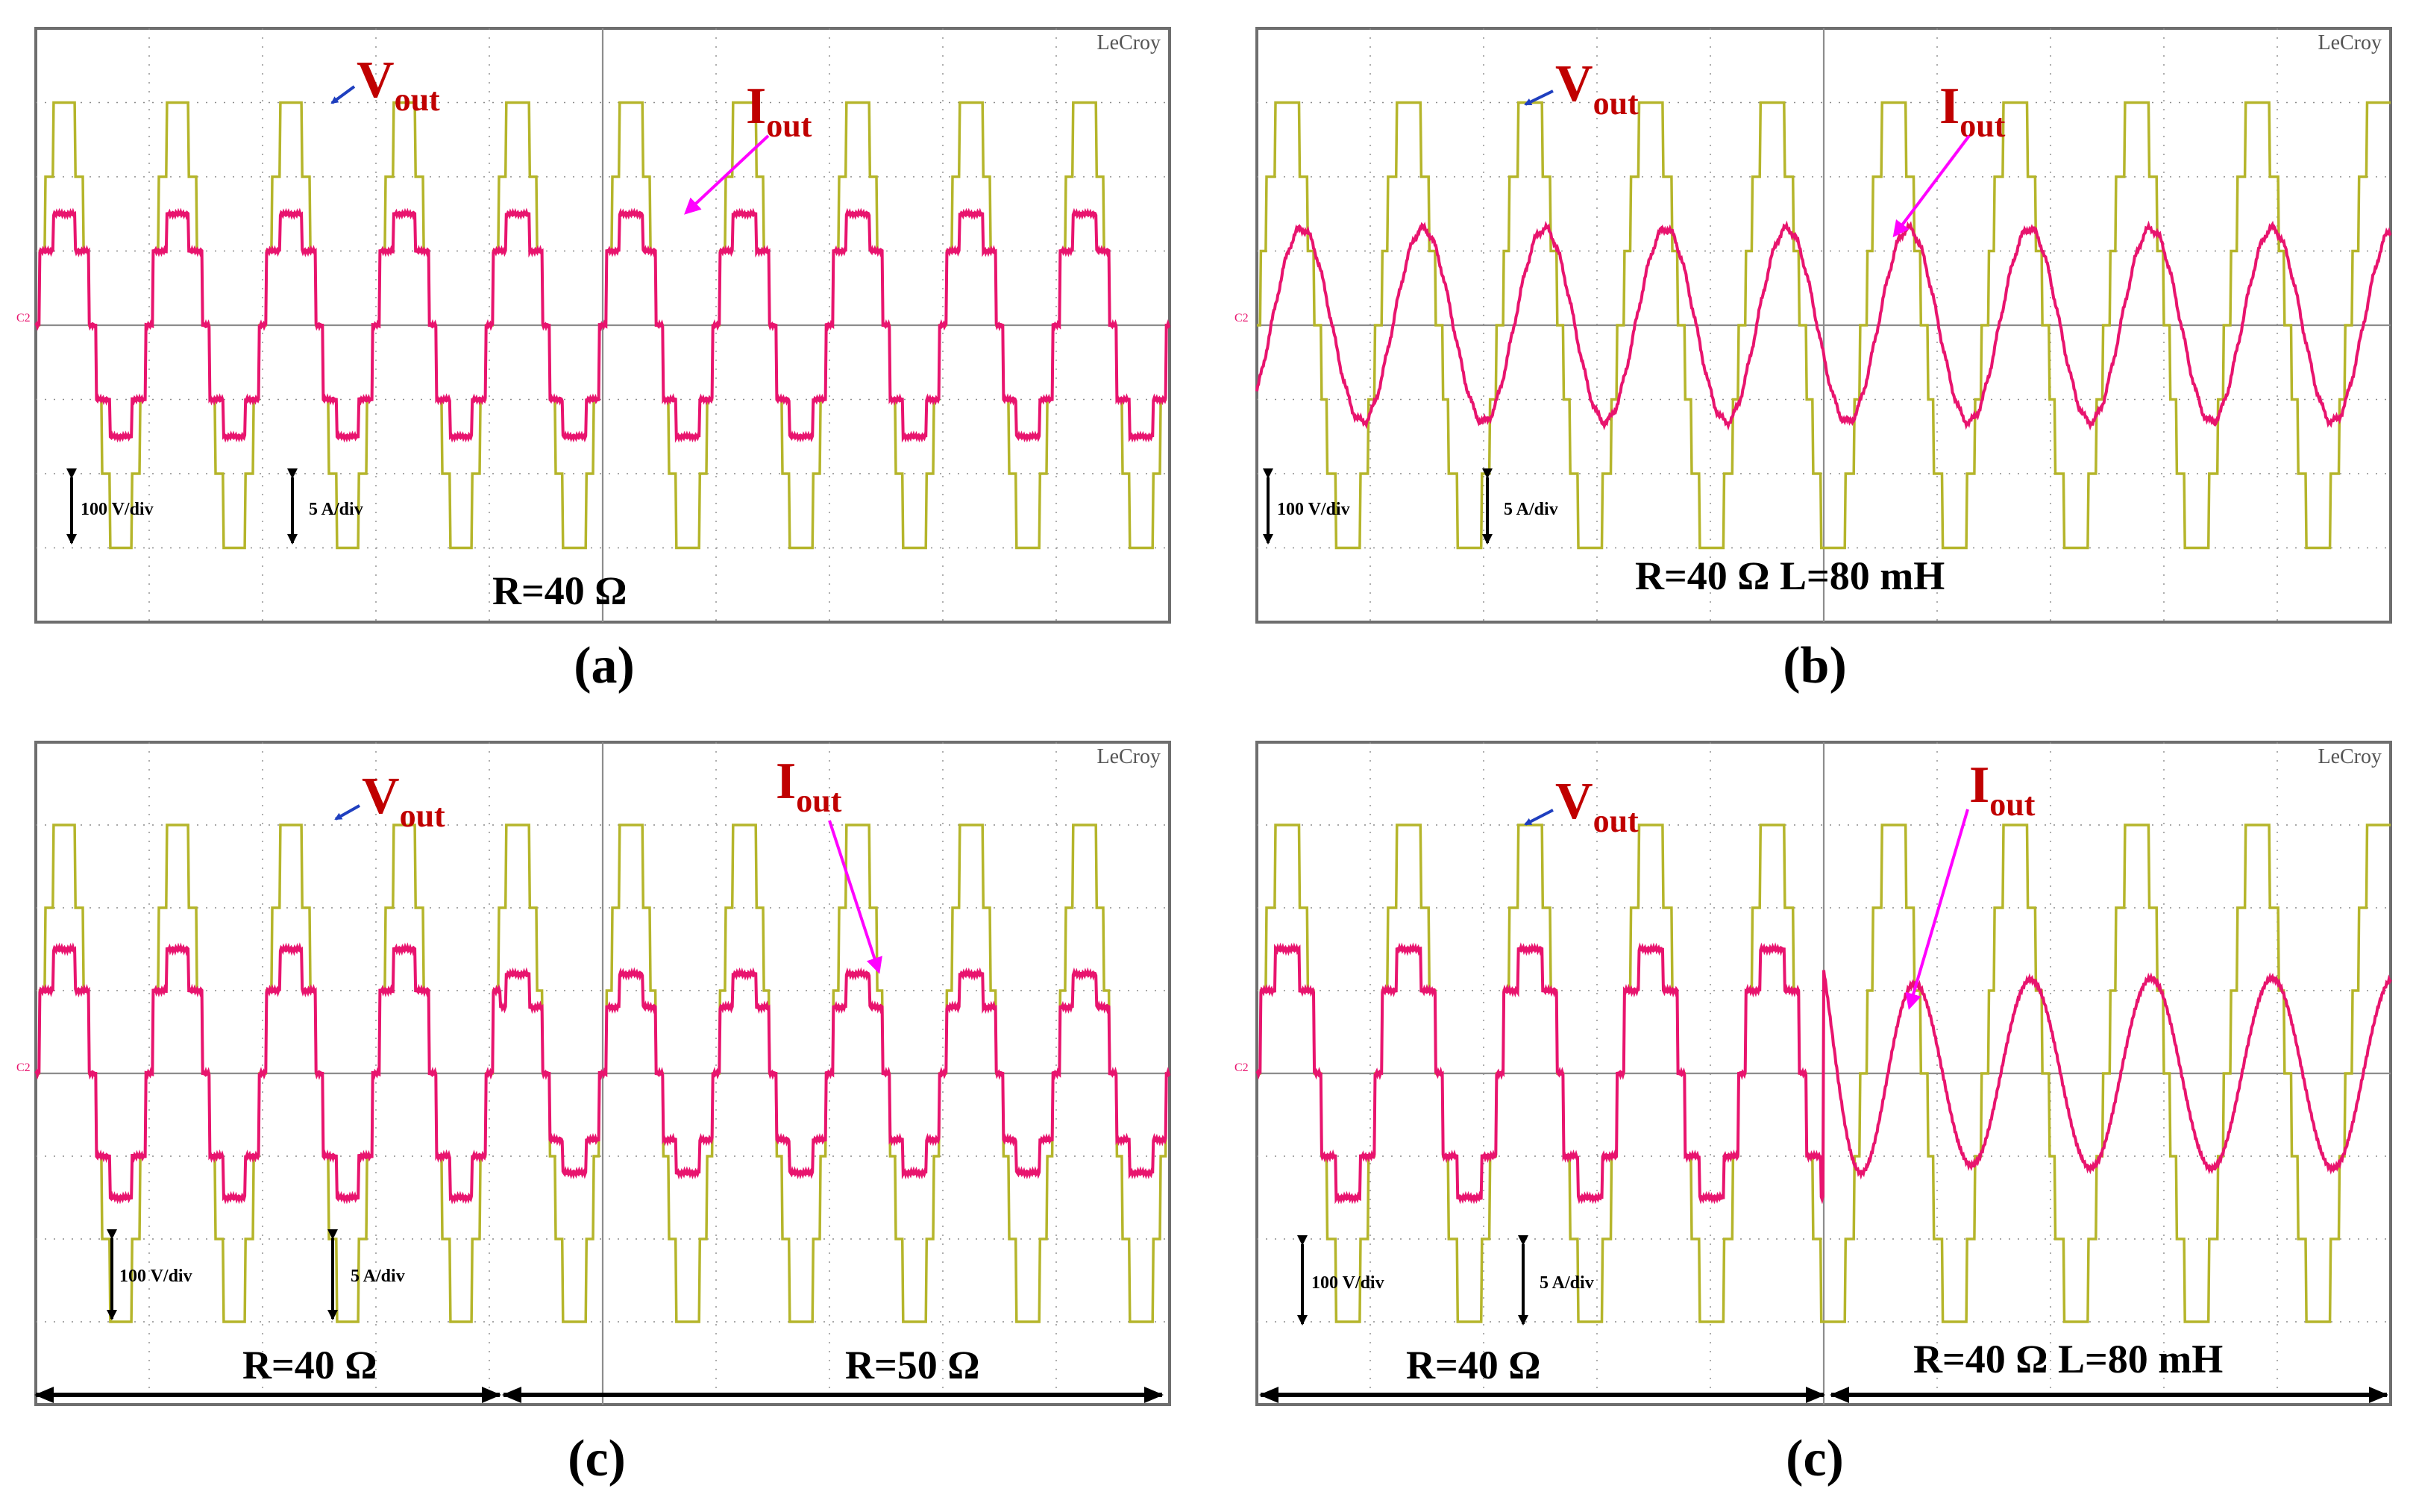  I want to click on load-condition: R=40 Ω, so click(559, 590).